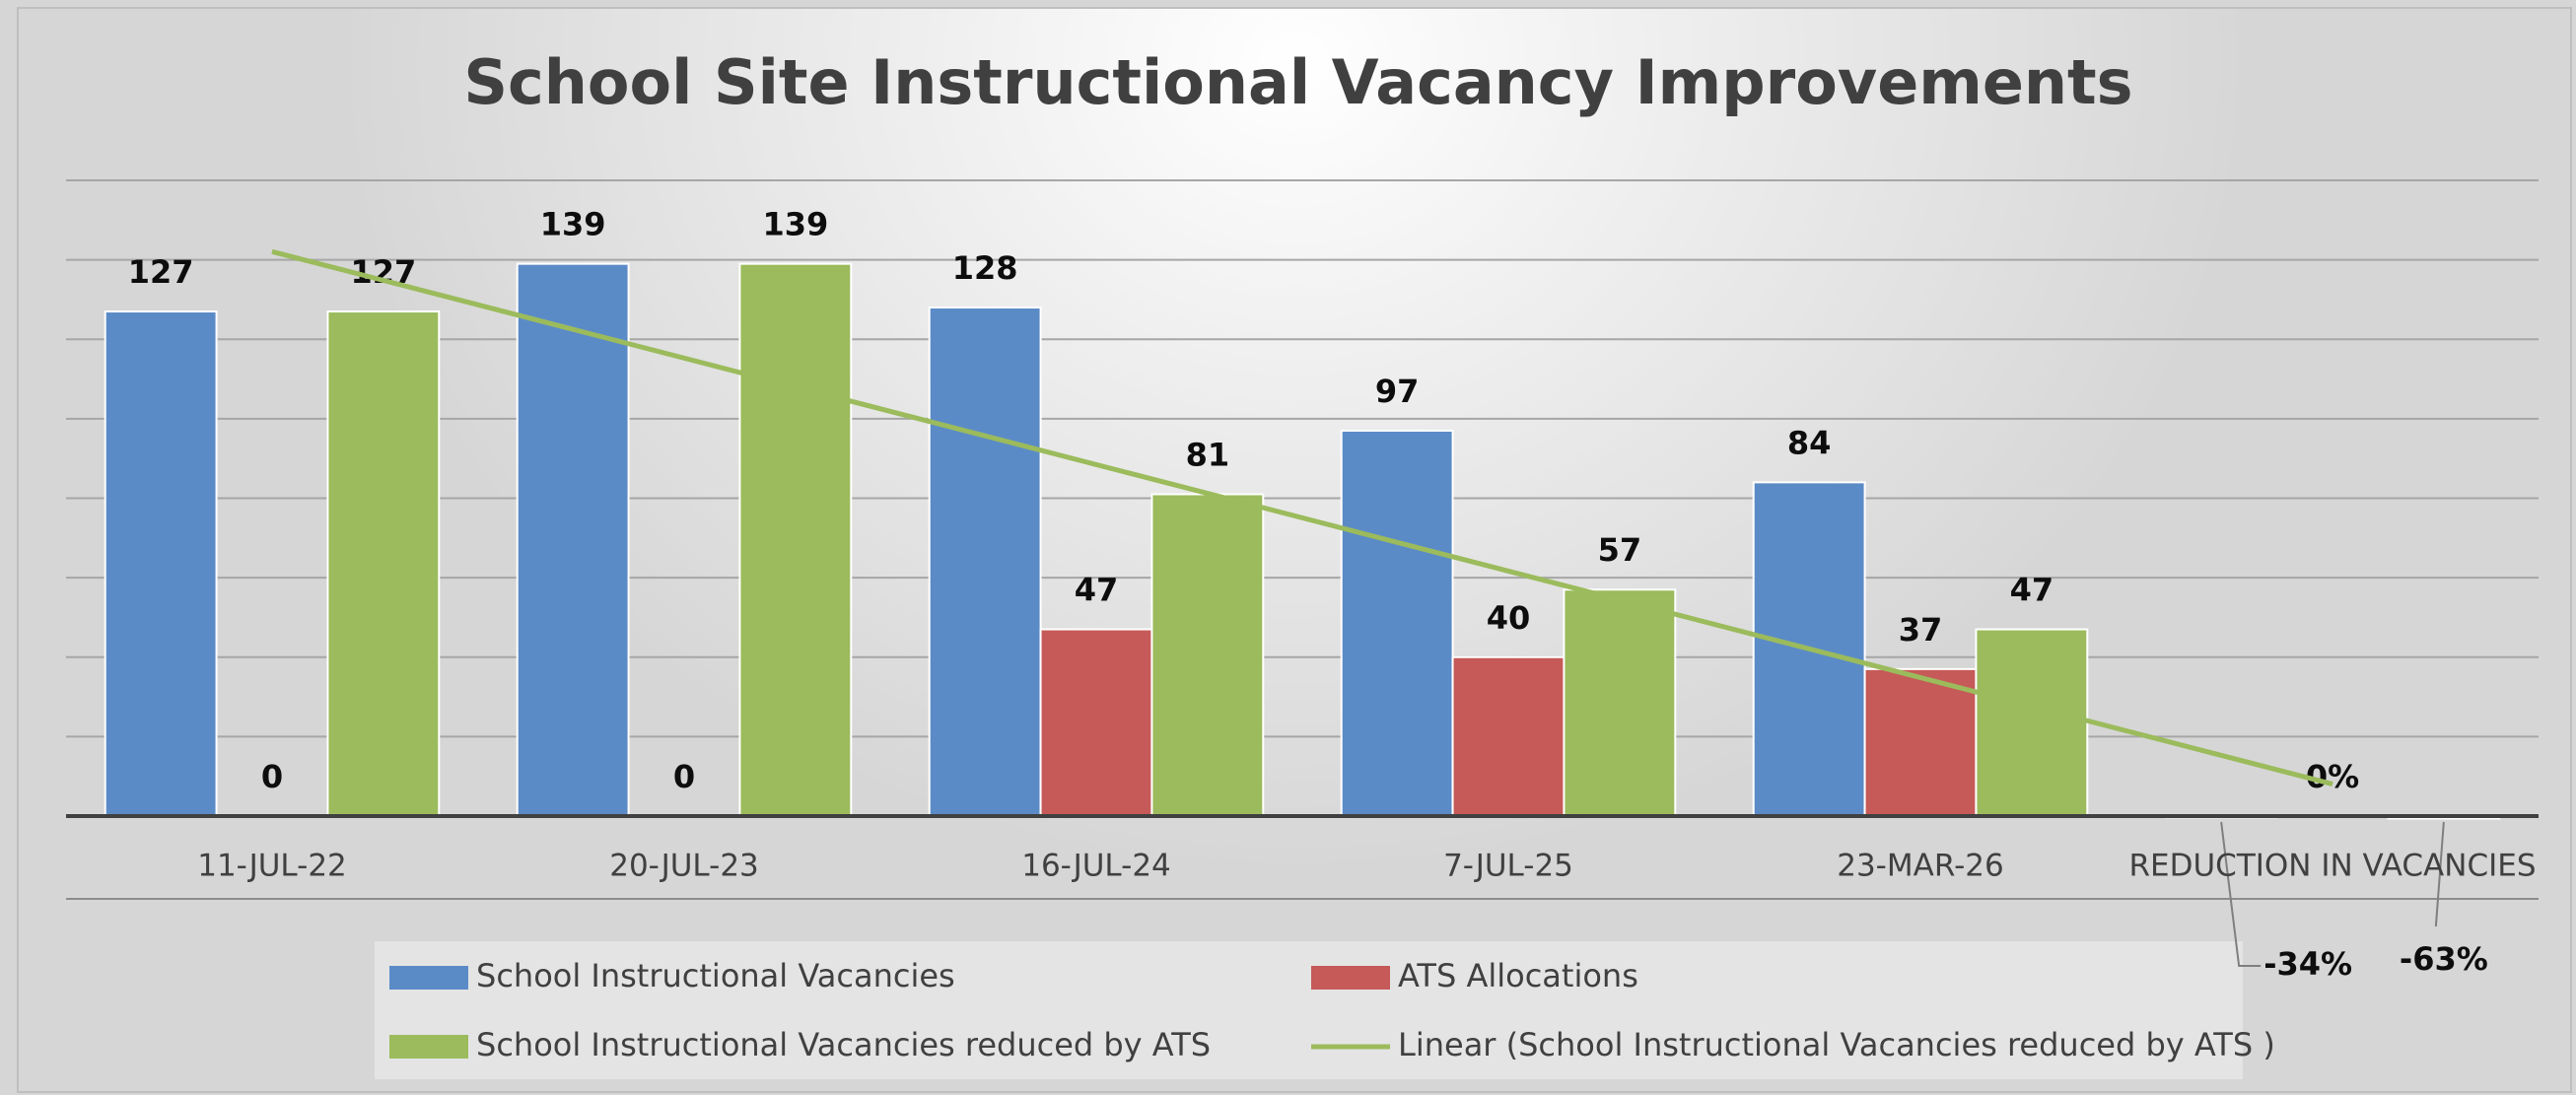  What do you see at coordinates (715, 975) in the screenshot?
I see `legend-label: School Instructional Vacancies` at bounding box center [715, 975].